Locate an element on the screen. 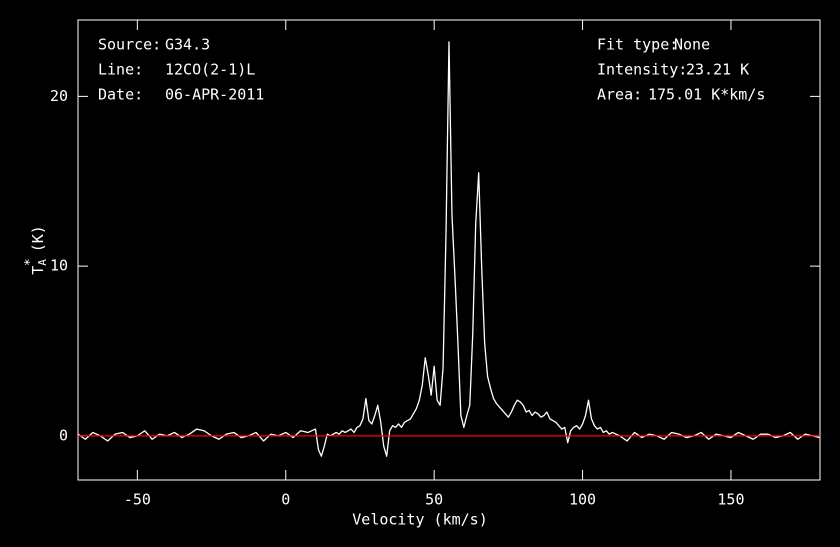  info-label: Intensity: is located at coordinates (642, 70).